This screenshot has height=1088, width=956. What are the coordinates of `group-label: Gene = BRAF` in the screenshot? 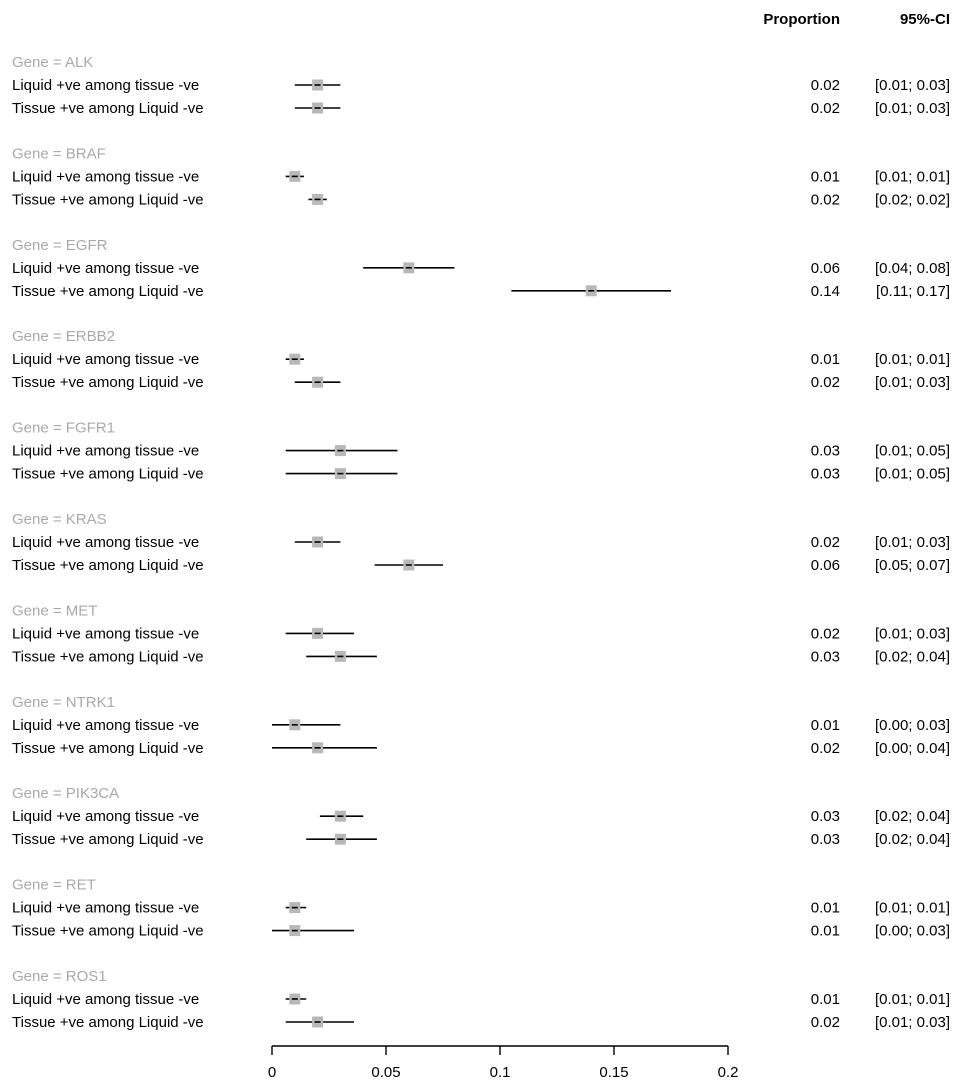 It's located at (59, 153).